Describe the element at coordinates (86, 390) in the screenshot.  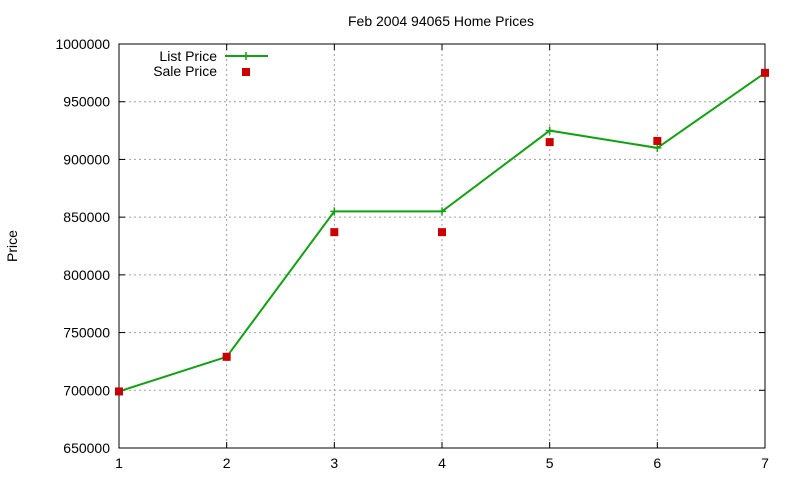
I see `y-tick-label: 700000` at that location.